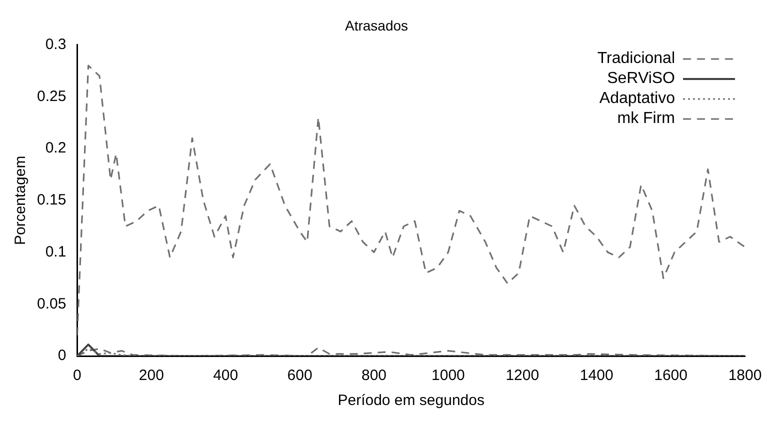 The image size is (773, 422). What do you see at coordinates (376, 25) in the screenshot?
I see `chart-title: Atrasados` at bounding box center [376, 25].